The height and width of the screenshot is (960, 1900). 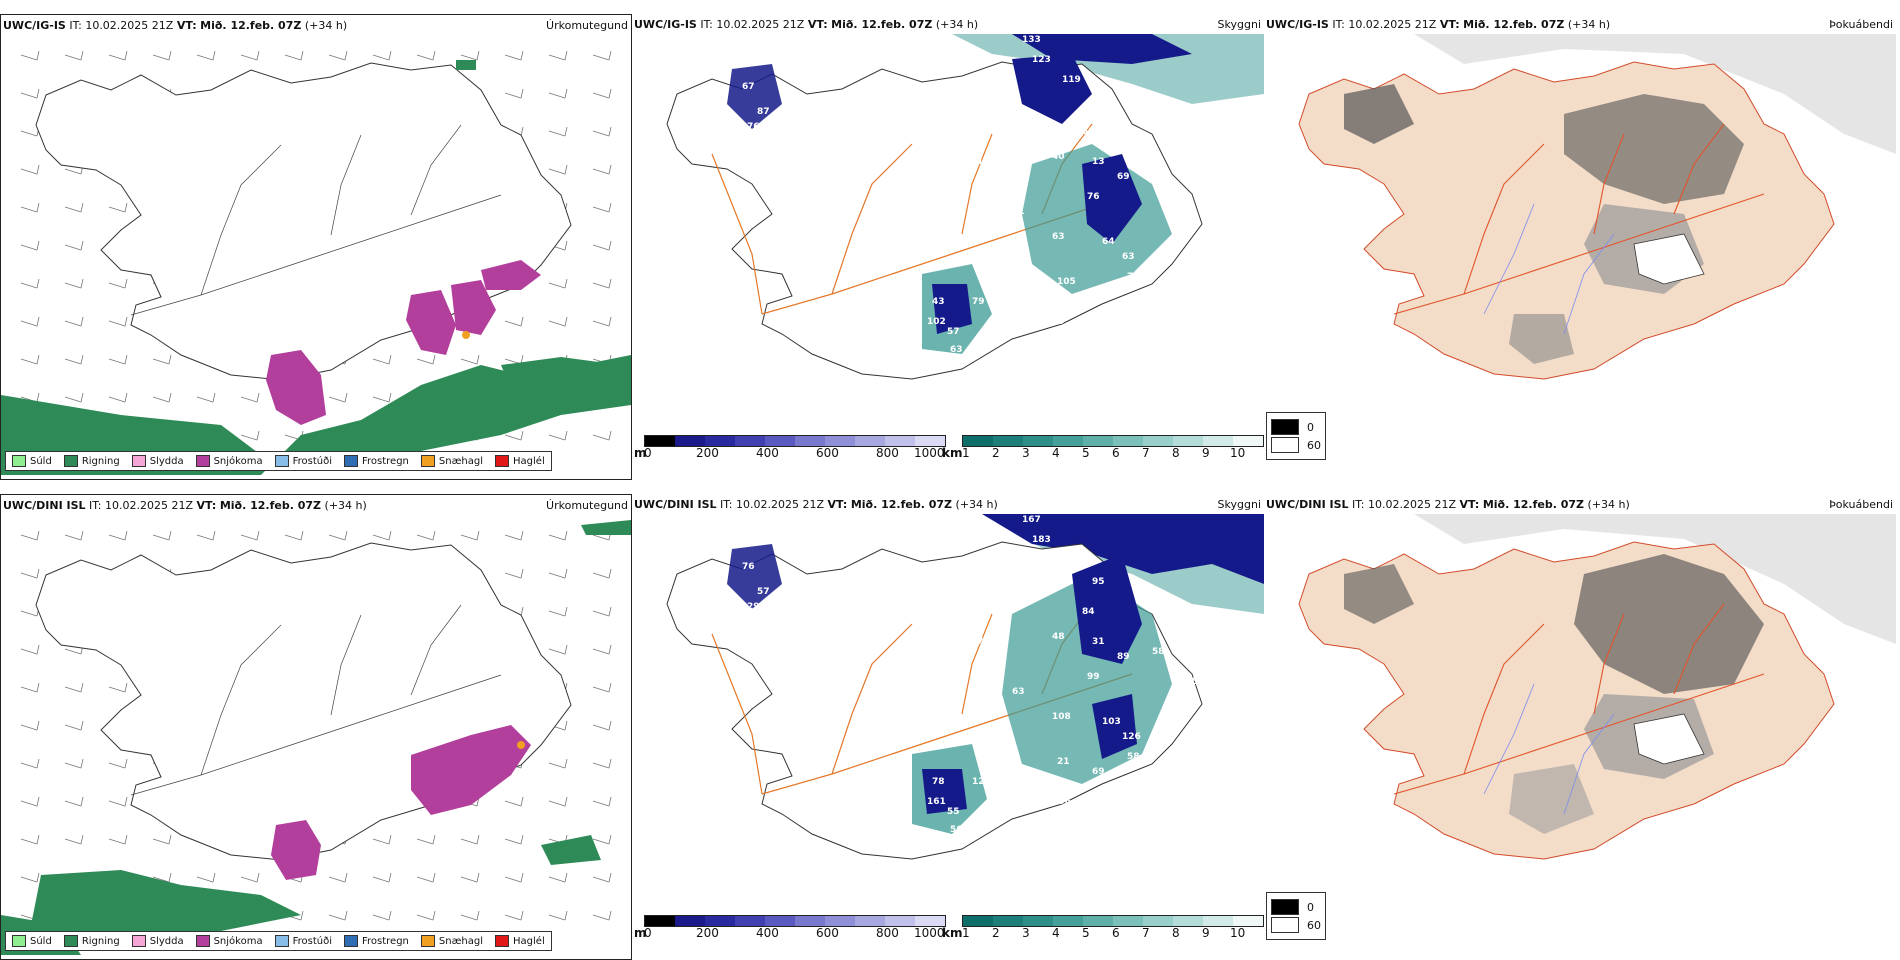 I want to click on cloud-base-value-label: 21, so click(x=1063, y=762).